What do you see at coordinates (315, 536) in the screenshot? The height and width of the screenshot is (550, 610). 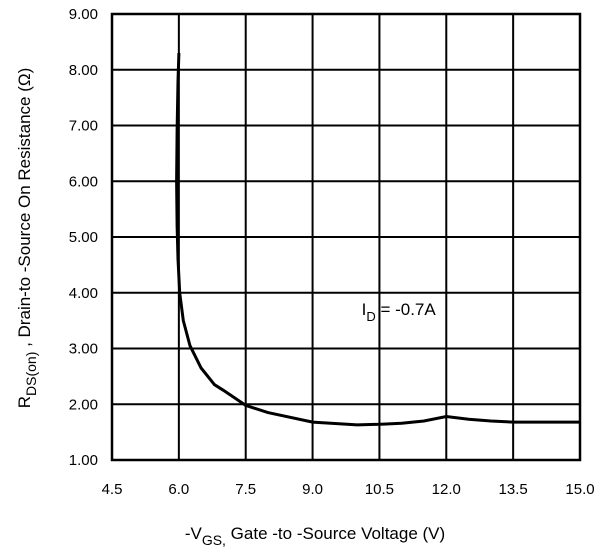 I see `x-axis-title: -VGS, Gate -to -Source Voltage (V)` at bounding box center [315, 536].